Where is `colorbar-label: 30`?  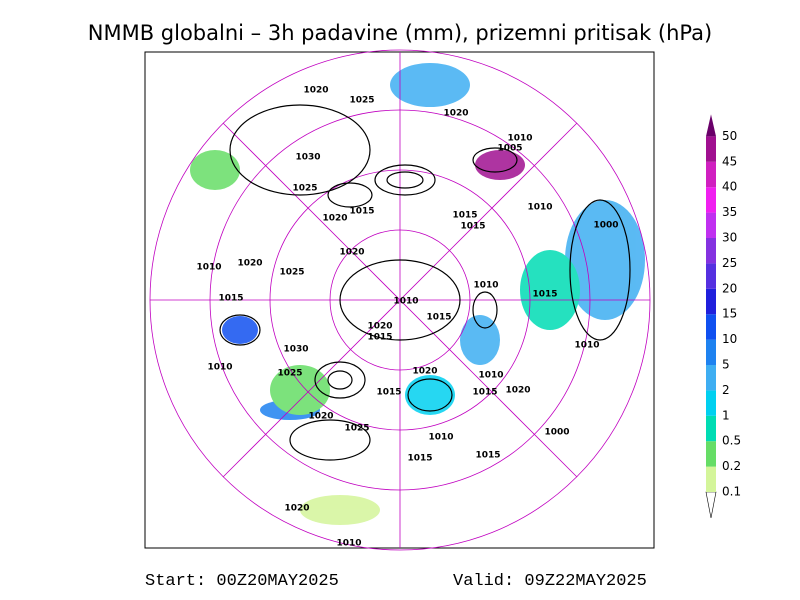 colorbar-label: 30 is located at coordinates (729, 238).